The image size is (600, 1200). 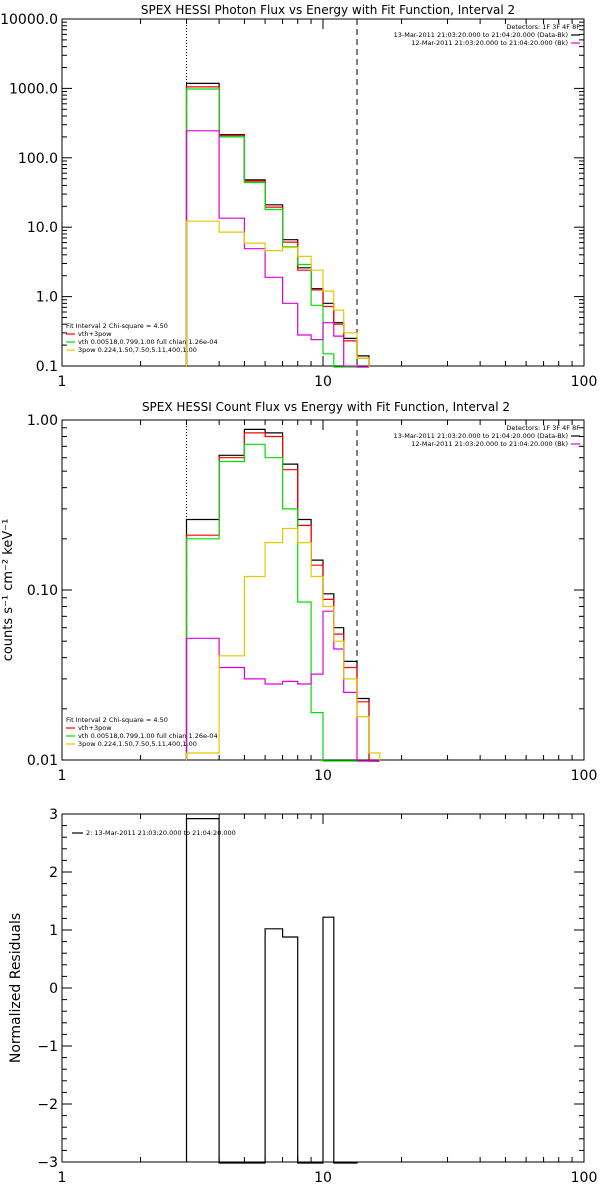 I want to click on residuals-y-axis-label: Normalized Residuals, so click(x=16, y=988).